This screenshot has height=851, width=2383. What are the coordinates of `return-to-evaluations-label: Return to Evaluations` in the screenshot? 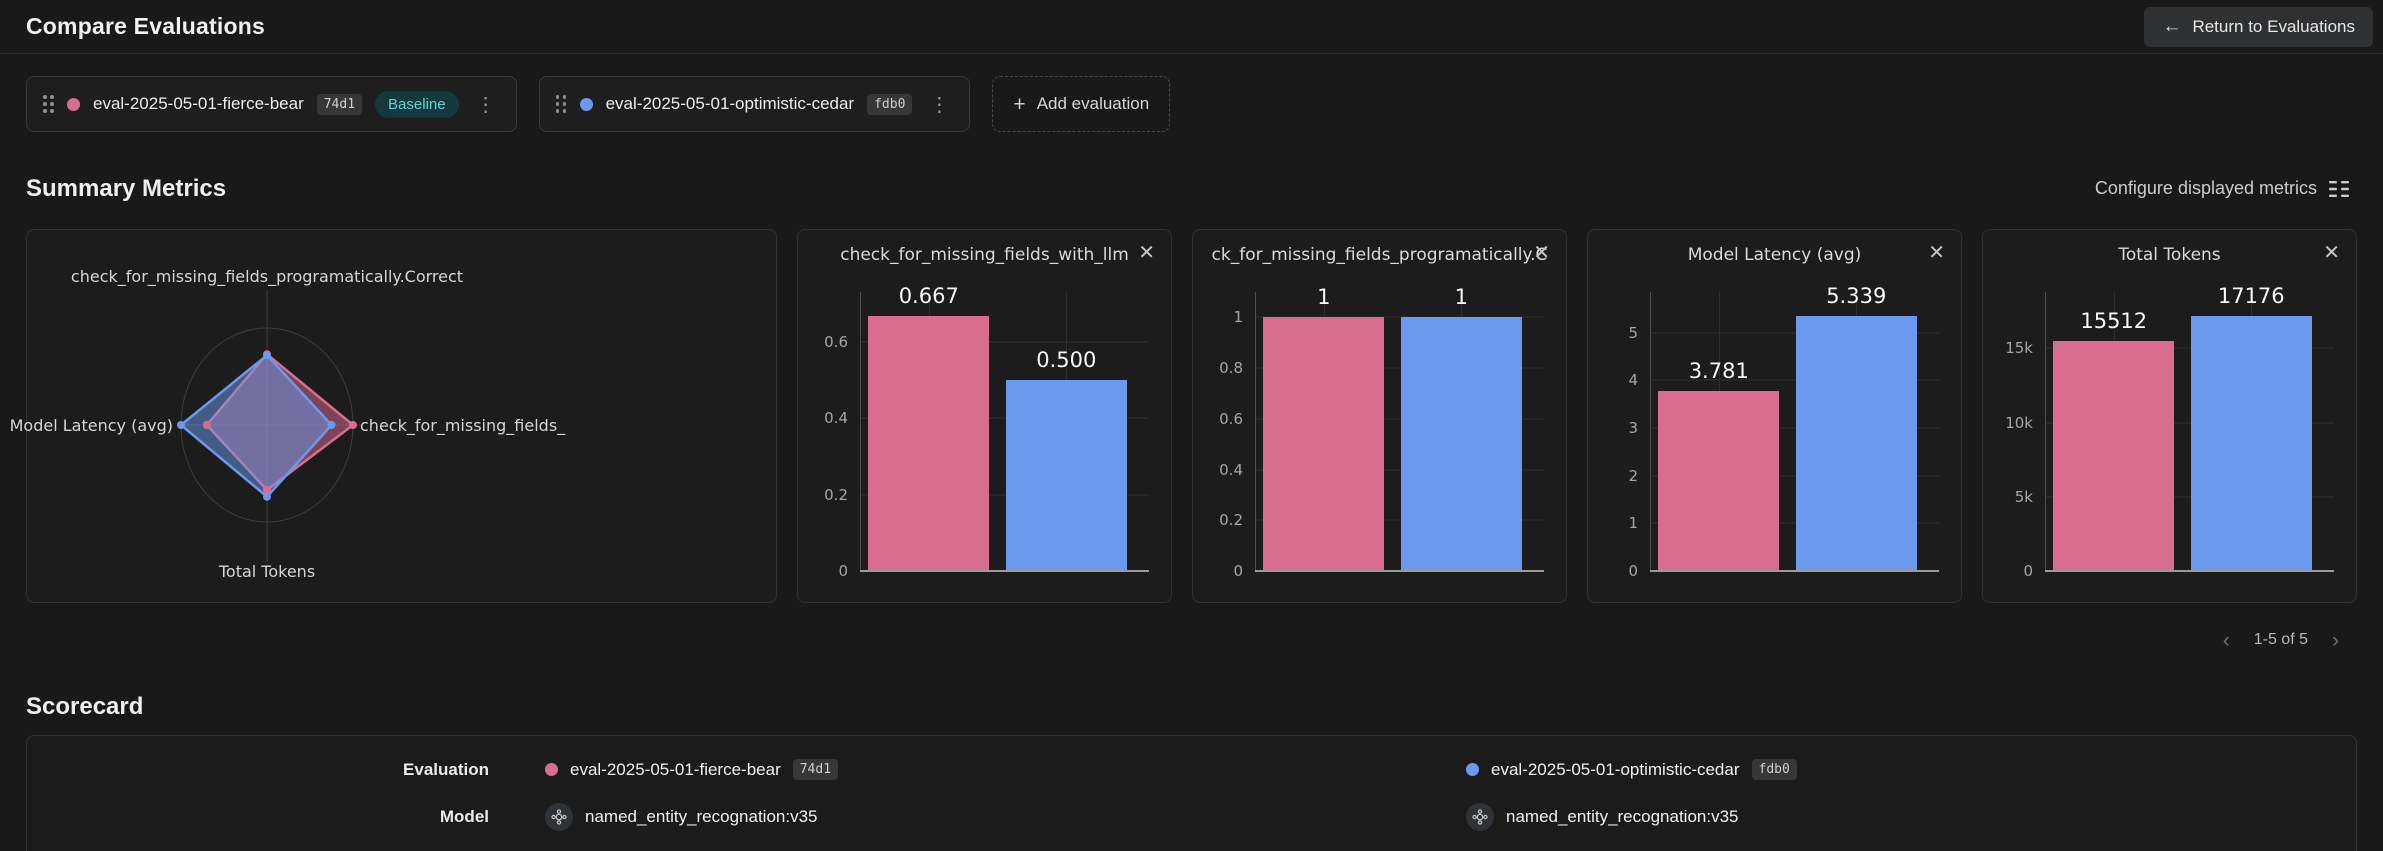 It's located at (2273, 26).